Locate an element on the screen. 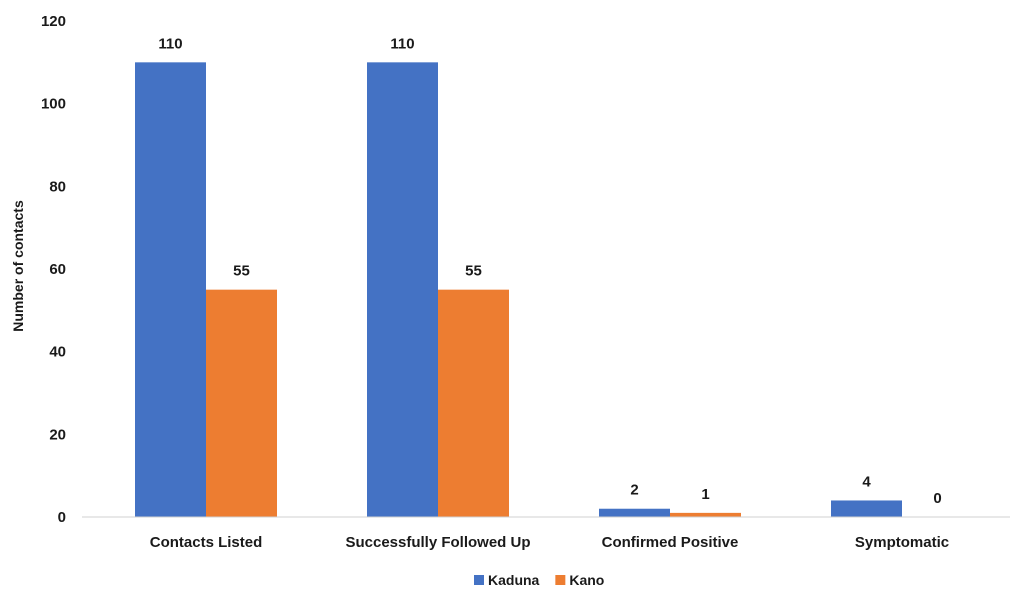  legend: Kaduna Kano is located at coordinates (539, 580).